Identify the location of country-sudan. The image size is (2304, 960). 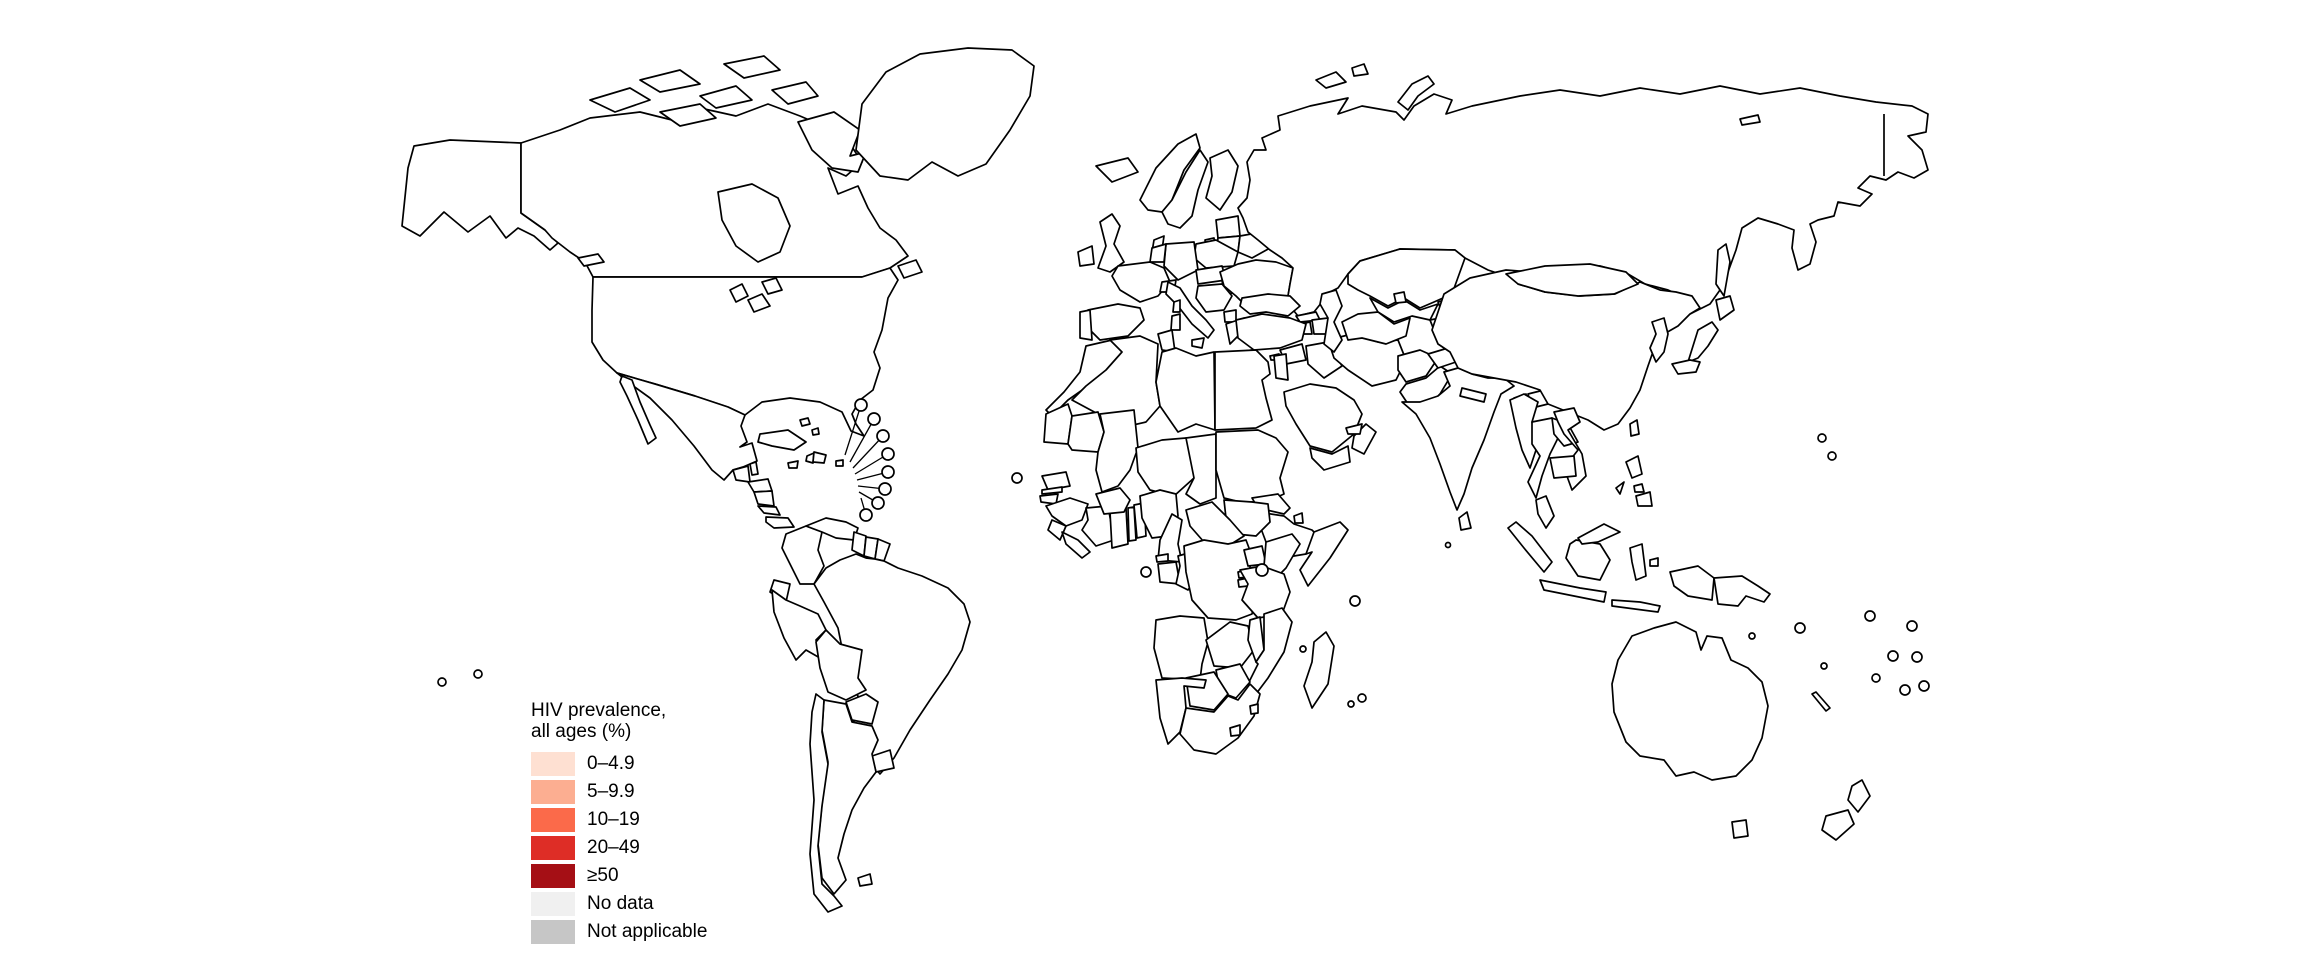
(1252, 466).